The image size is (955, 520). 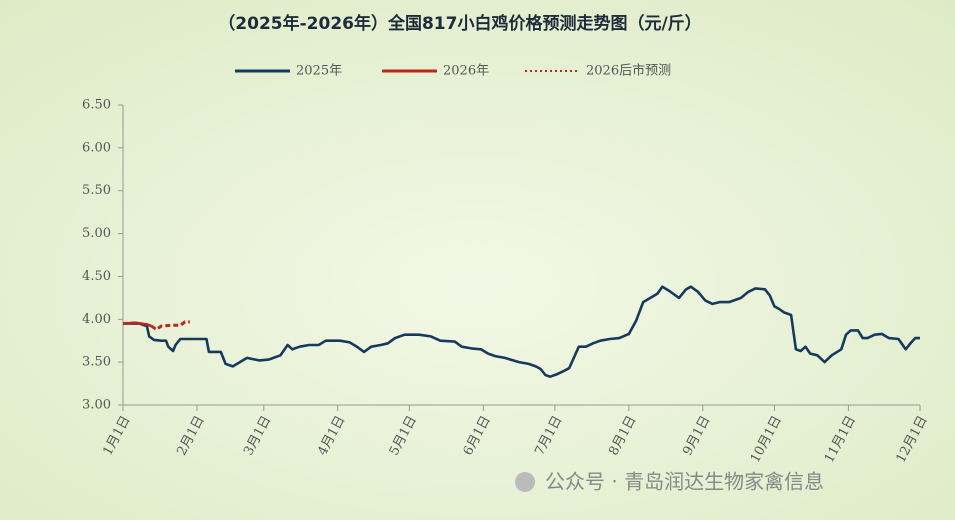 What do you see at coordinates (96, 190) in the screenshot?
I see `y-tick-label: 5.50` at bounding box center [96, 190].